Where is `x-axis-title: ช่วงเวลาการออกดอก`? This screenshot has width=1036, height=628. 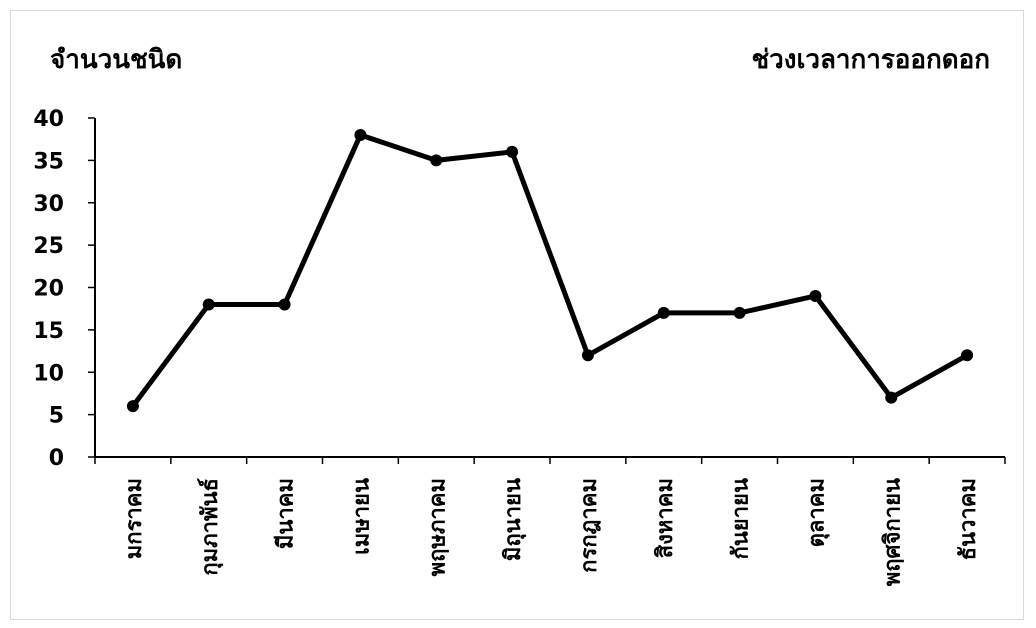
x-axis-title: ช่วงเวลาการออกดอก is located at coordinates (871, 60).